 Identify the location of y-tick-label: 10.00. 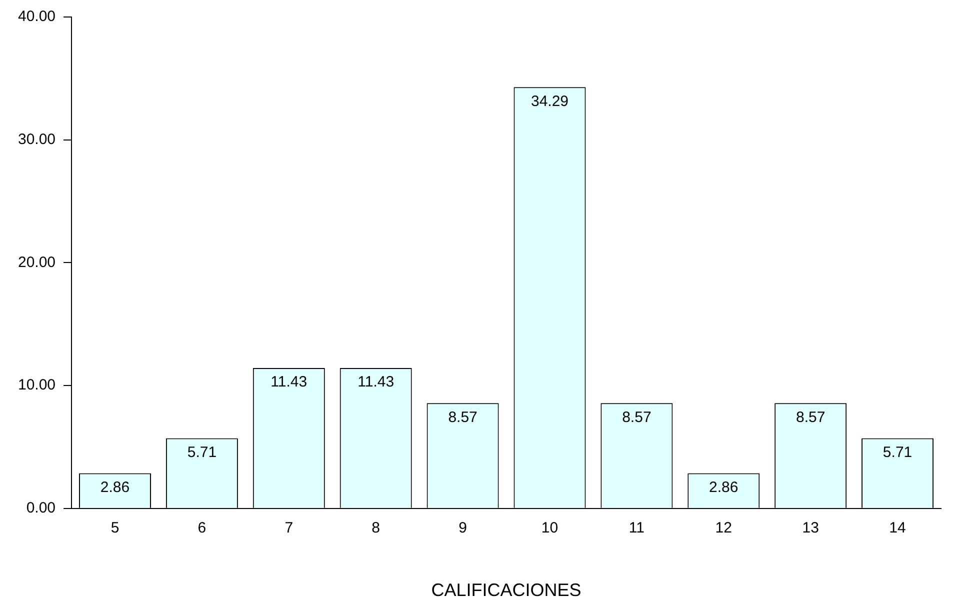
(37, 385).